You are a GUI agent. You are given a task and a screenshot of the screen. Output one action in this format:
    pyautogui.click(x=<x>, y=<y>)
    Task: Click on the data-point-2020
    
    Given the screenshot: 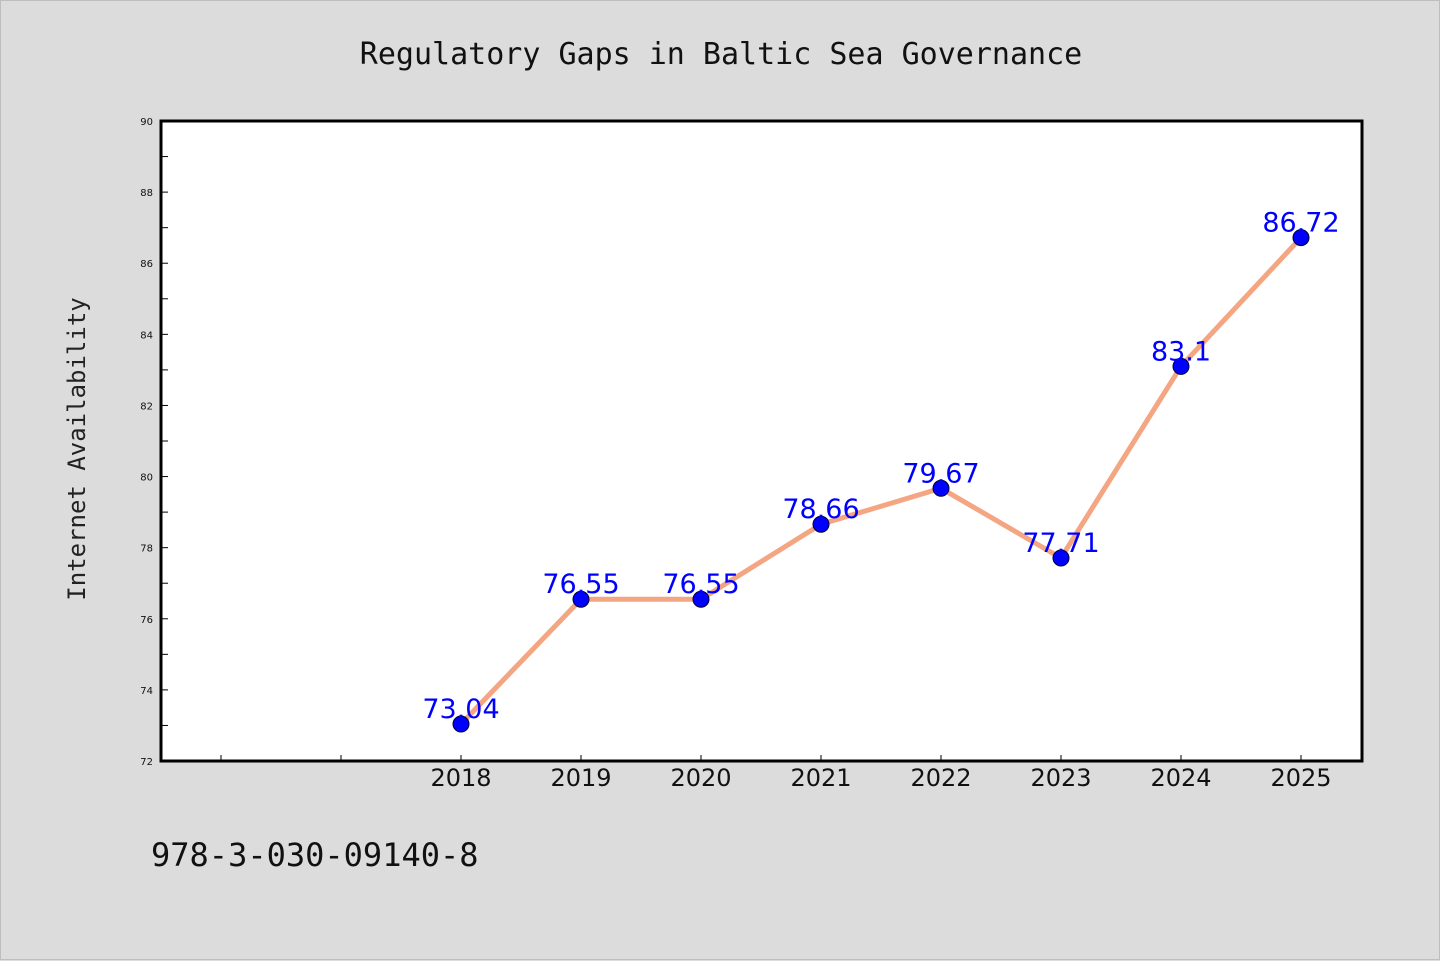 What is the action you would take?
    pyautogui.click(x=701, y=599)
    